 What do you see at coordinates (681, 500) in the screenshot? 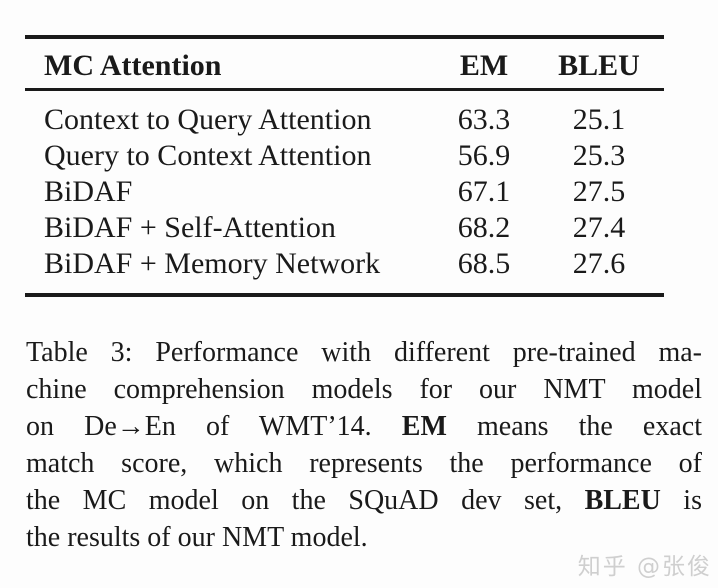
I see `caption-text-segment: is` at bounding box center [681, 500].